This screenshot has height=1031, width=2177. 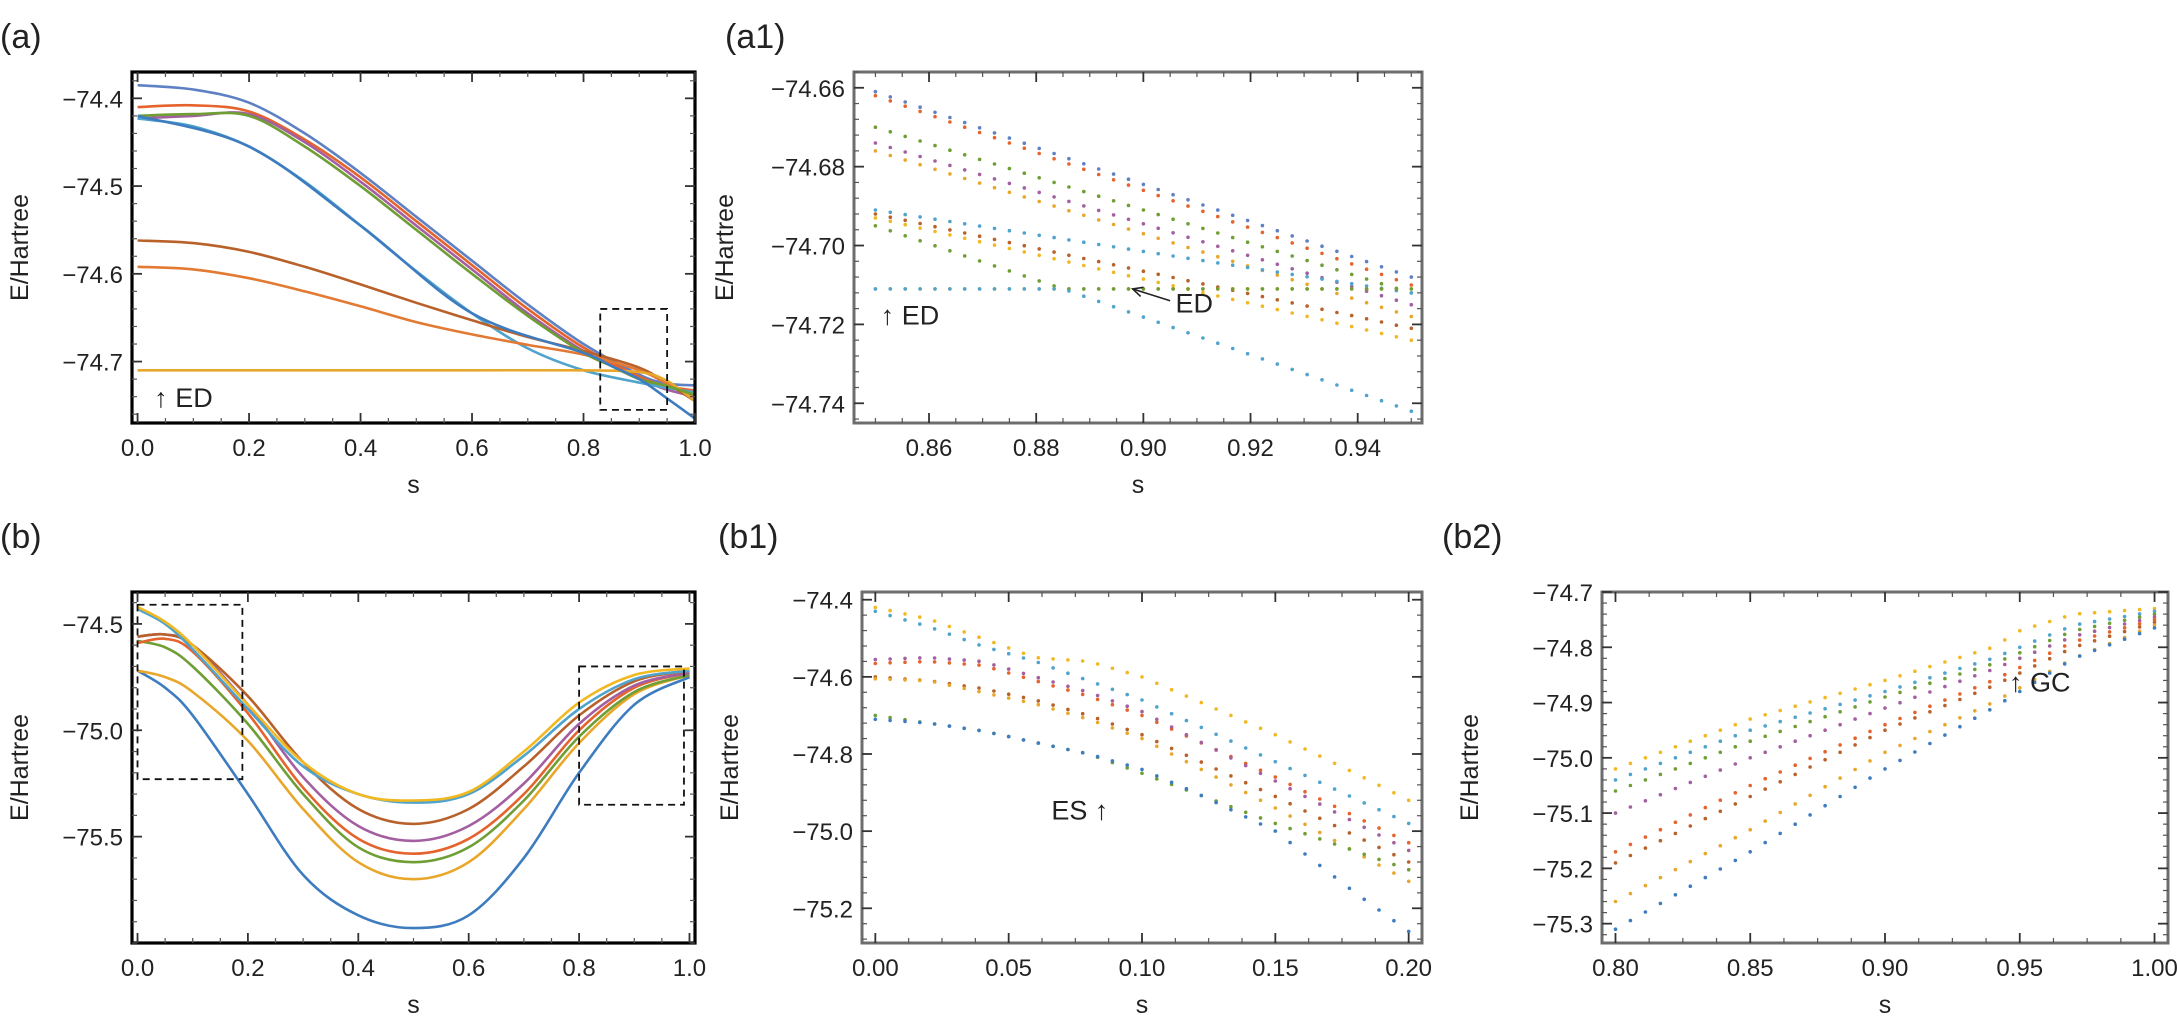 What do you see at coordinates (1151, 295) in the screenshot?
I see `annotation-arrow-a1` at bounding box center [1151, 295].